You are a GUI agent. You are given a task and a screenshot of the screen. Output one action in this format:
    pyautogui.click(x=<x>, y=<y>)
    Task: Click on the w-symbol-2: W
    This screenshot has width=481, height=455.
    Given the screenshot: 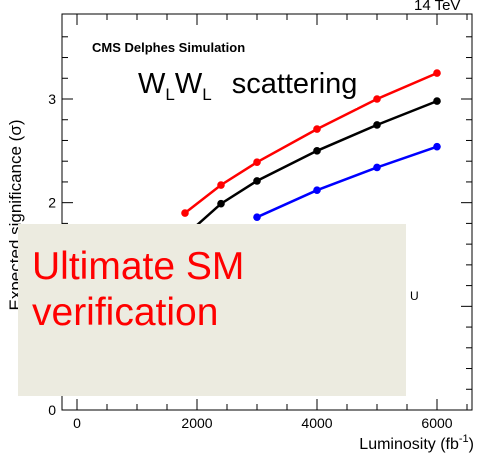 What is the action you would take?
    pyautogui.click(x=188, y=84)
    